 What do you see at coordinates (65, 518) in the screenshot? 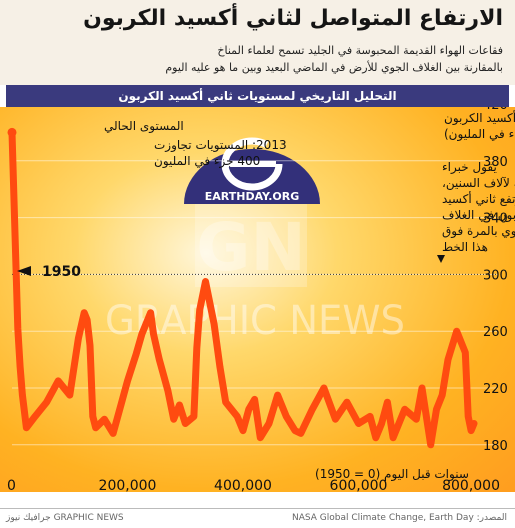
I see `publisher-credit: جرافيك نيوز GRAPHIC NEWS` at bounding box center [65, 518].